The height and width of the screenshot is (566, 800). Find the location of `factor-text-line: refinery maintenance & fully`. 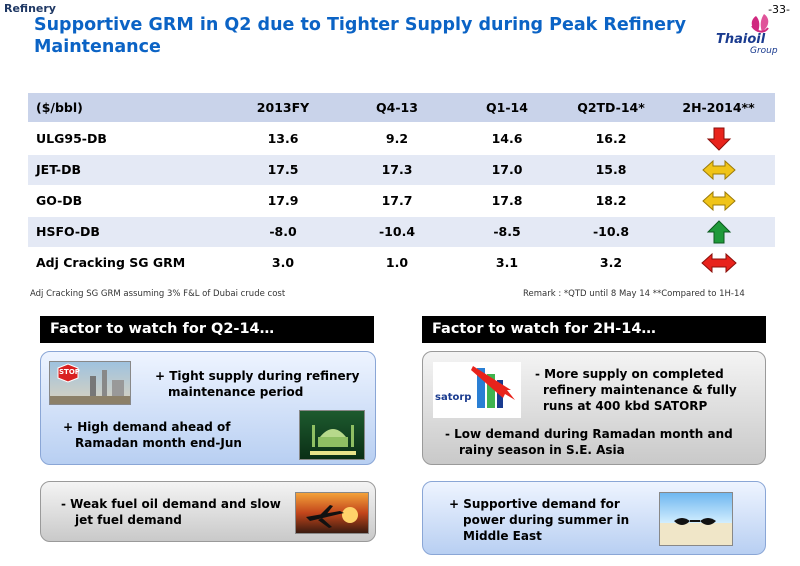

factor-text-line: refinery maintenance & fully is located at coordinates (640, 390).